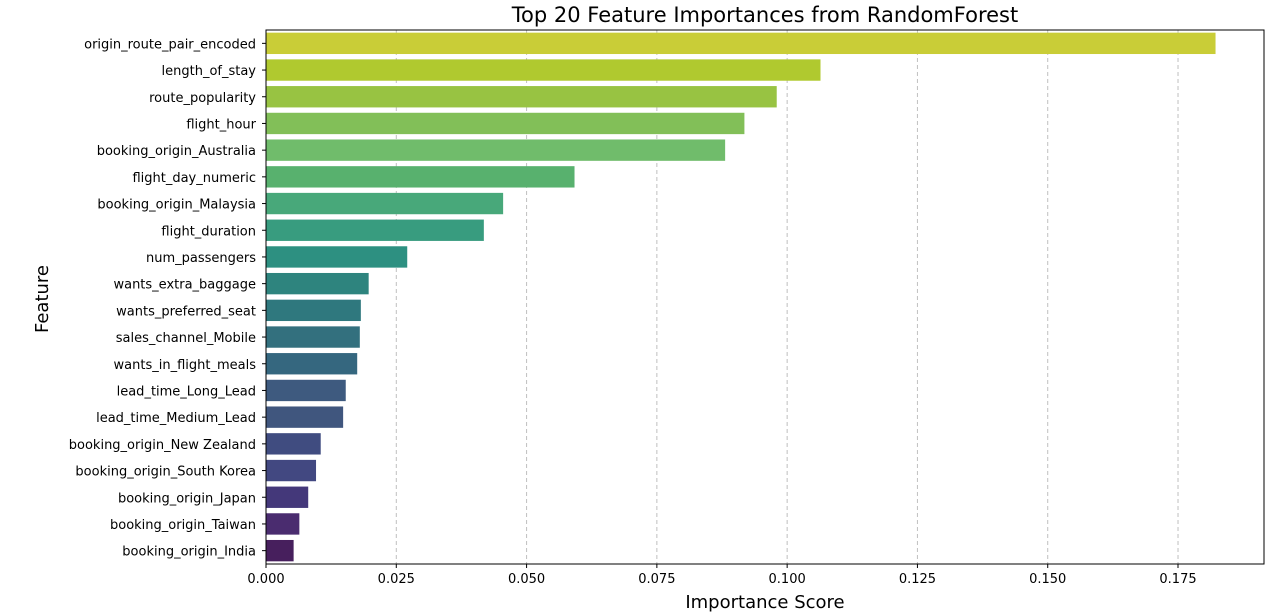  What do you see at coordinates (280, 550) in the screenshot?
I see `bar-booking-origin-india` at bounding box center [280, 550].